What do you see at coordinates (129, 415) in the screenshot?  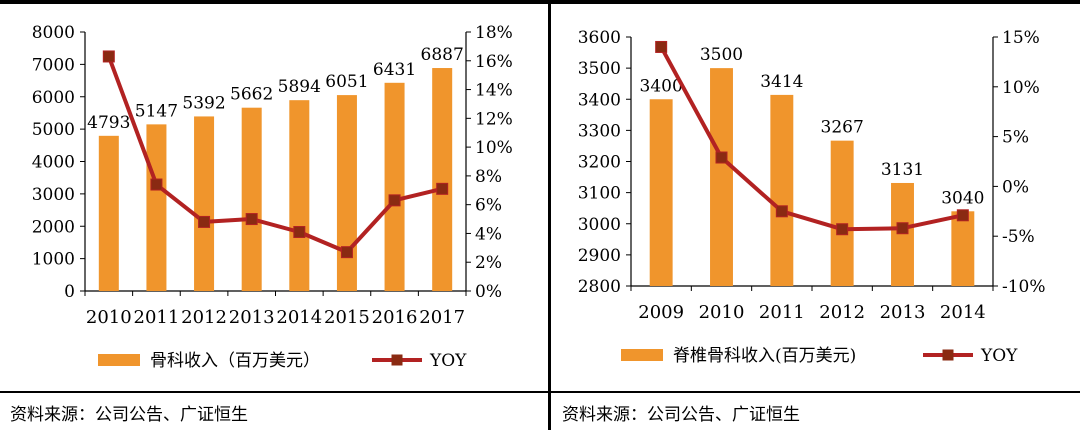 I see `source-note-left: 资料来源：公司公告、广证恒生` at bounding box center [129, 415].